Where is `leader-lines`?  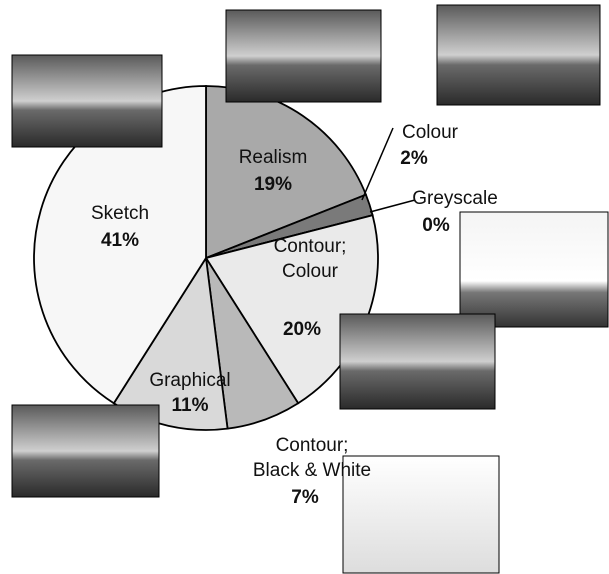 leader-lines is located at coordinates (388, 170).